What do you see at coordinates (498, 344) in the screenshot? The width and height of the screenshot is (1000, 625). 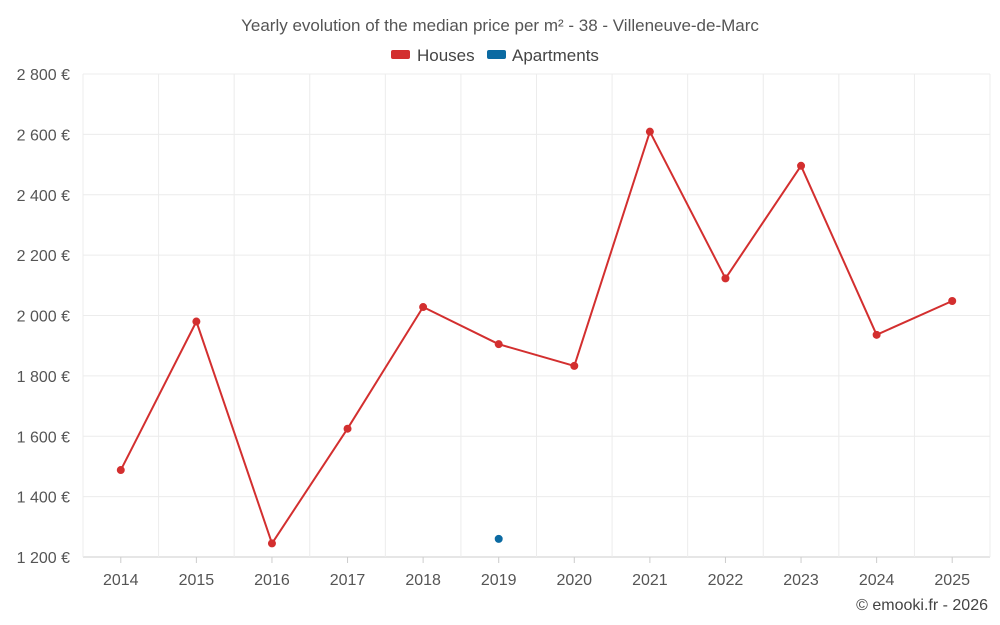 I see `data-point-houses-2019` at bounding box center [498, 344].